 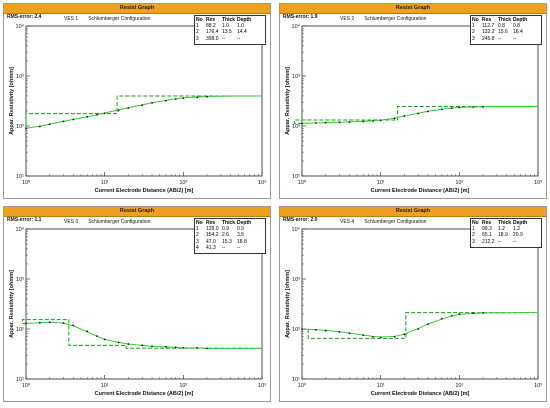 I want to click on table-cell: 47.0, so click(x=211, y=241).